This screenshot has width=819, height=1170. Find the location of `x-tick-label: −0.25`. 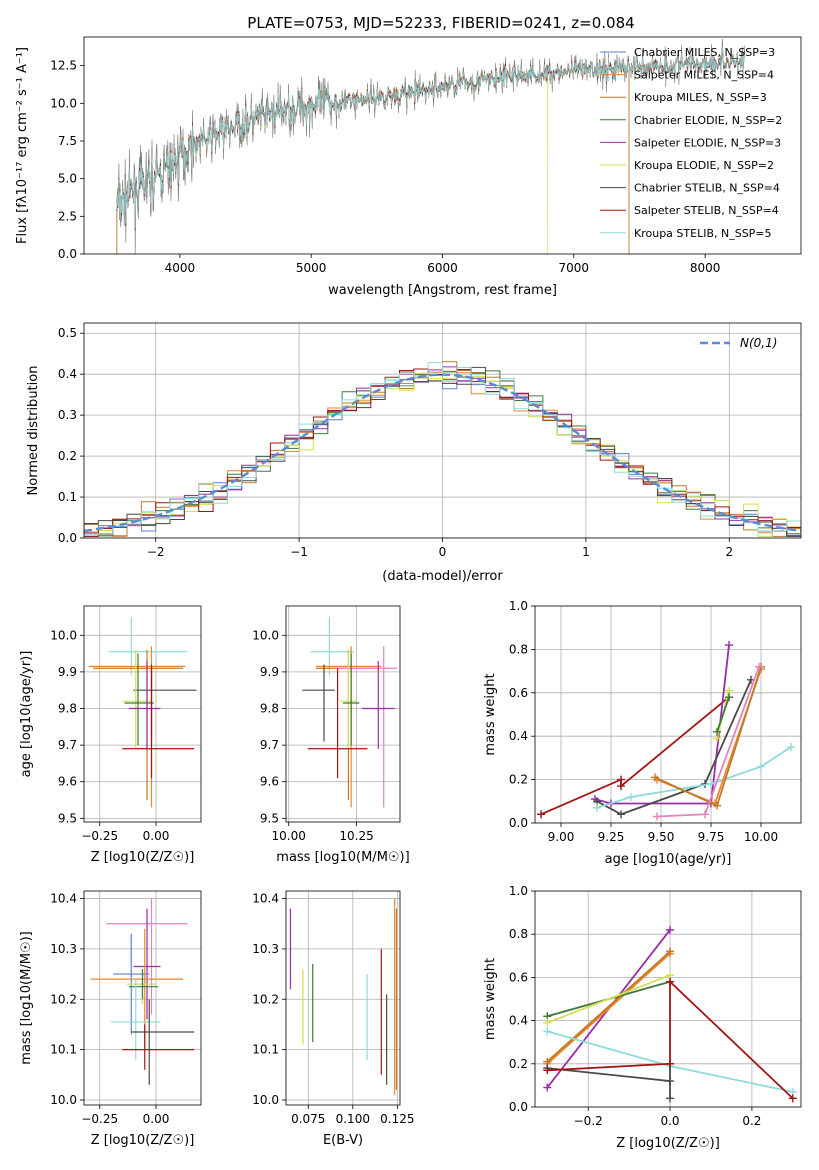

x-tick-label: −0.25 is located at coordinates (99, 836).